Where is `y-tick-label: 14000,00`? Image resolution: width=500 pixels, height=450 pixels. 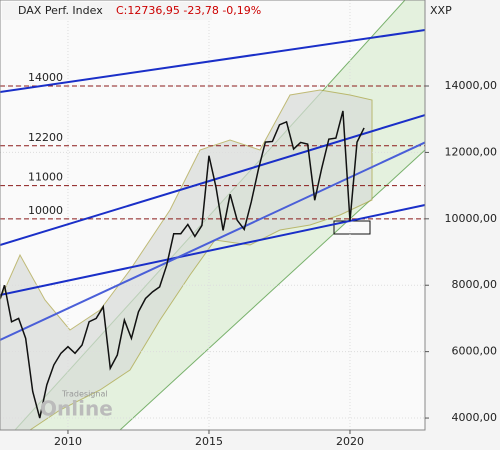
y-tick-label: 14000,00 is located at coordinates (471, 85).